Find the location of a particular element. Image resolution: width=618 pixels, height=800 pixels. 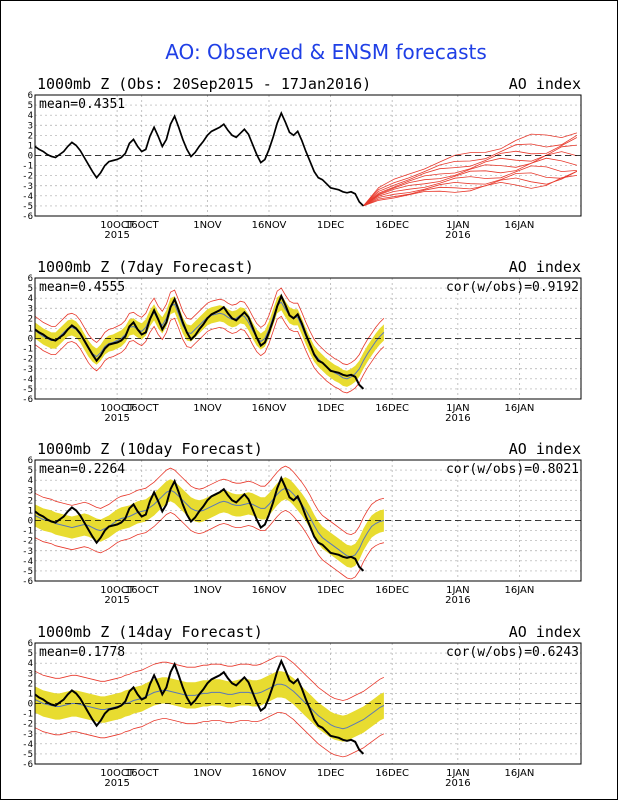

stat-correlation: cor(w/obs)=0.8021 is located at coordinates (512, 469).